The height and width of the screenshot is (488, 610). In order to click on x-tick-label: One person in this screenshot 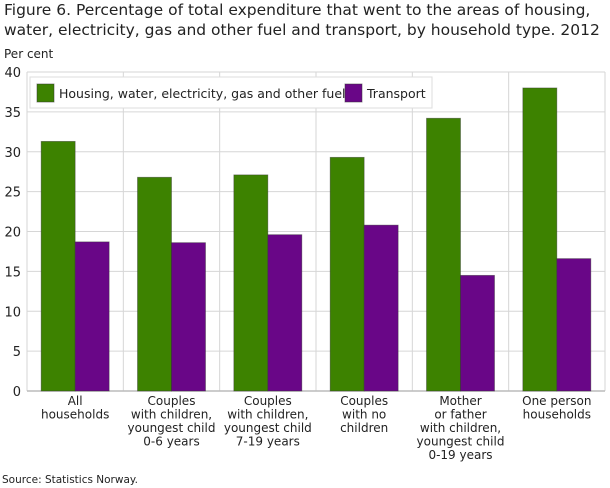, I will do `click(556, 401)`.